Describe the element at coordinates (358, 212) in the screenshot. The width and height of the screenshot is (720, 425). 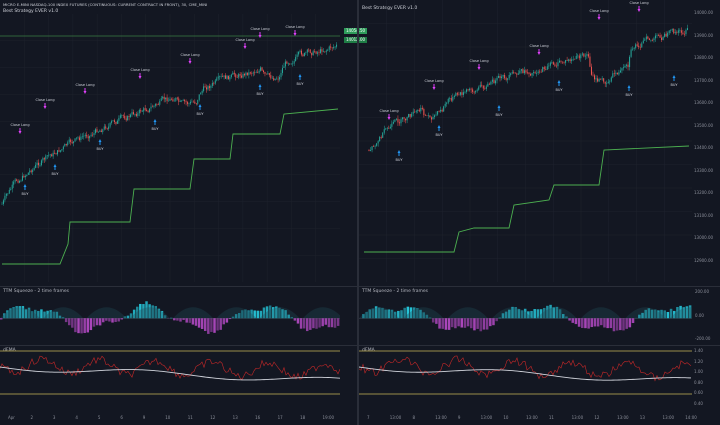
I see `pane-divider` at that location.